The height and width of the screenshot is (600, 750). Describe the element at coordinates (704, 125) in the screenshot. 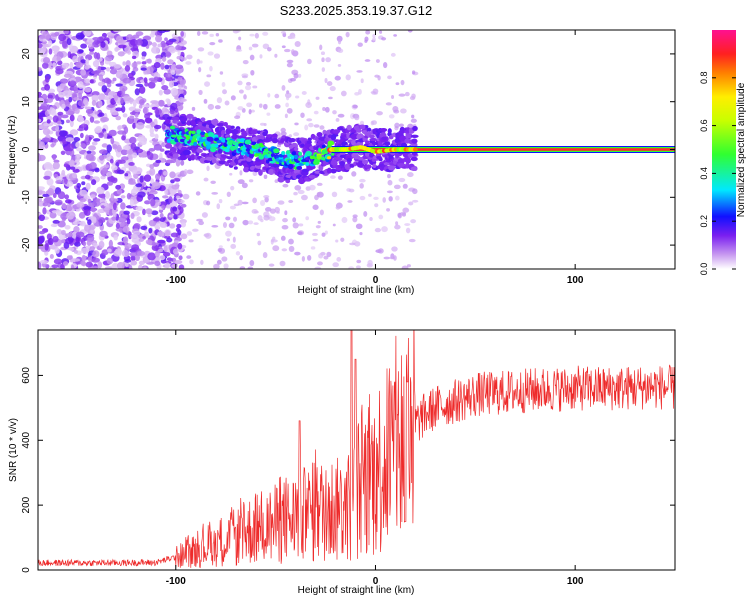

I see `colorbar-tick-label: 0.6` at that location.